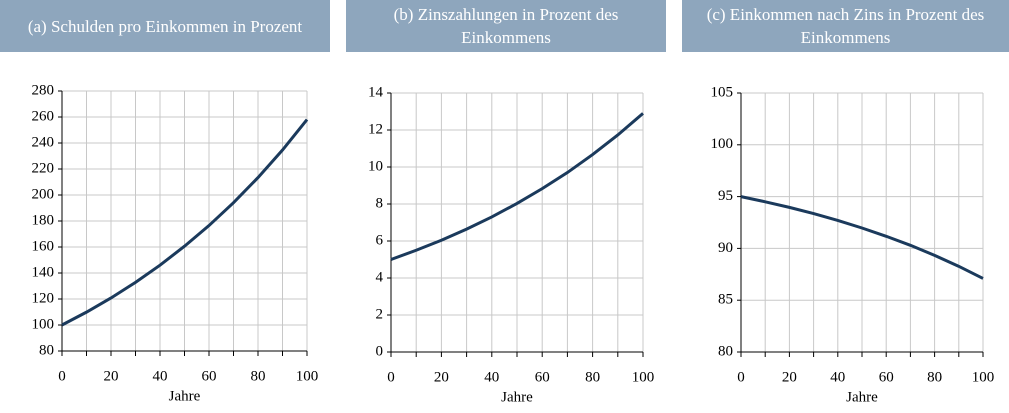 This screenshot has height=413, width=1009. What do you see at coordinates (43, 220) in the screenshot?
I see `y-tick-label: 180` at bounding box center [43, 220].